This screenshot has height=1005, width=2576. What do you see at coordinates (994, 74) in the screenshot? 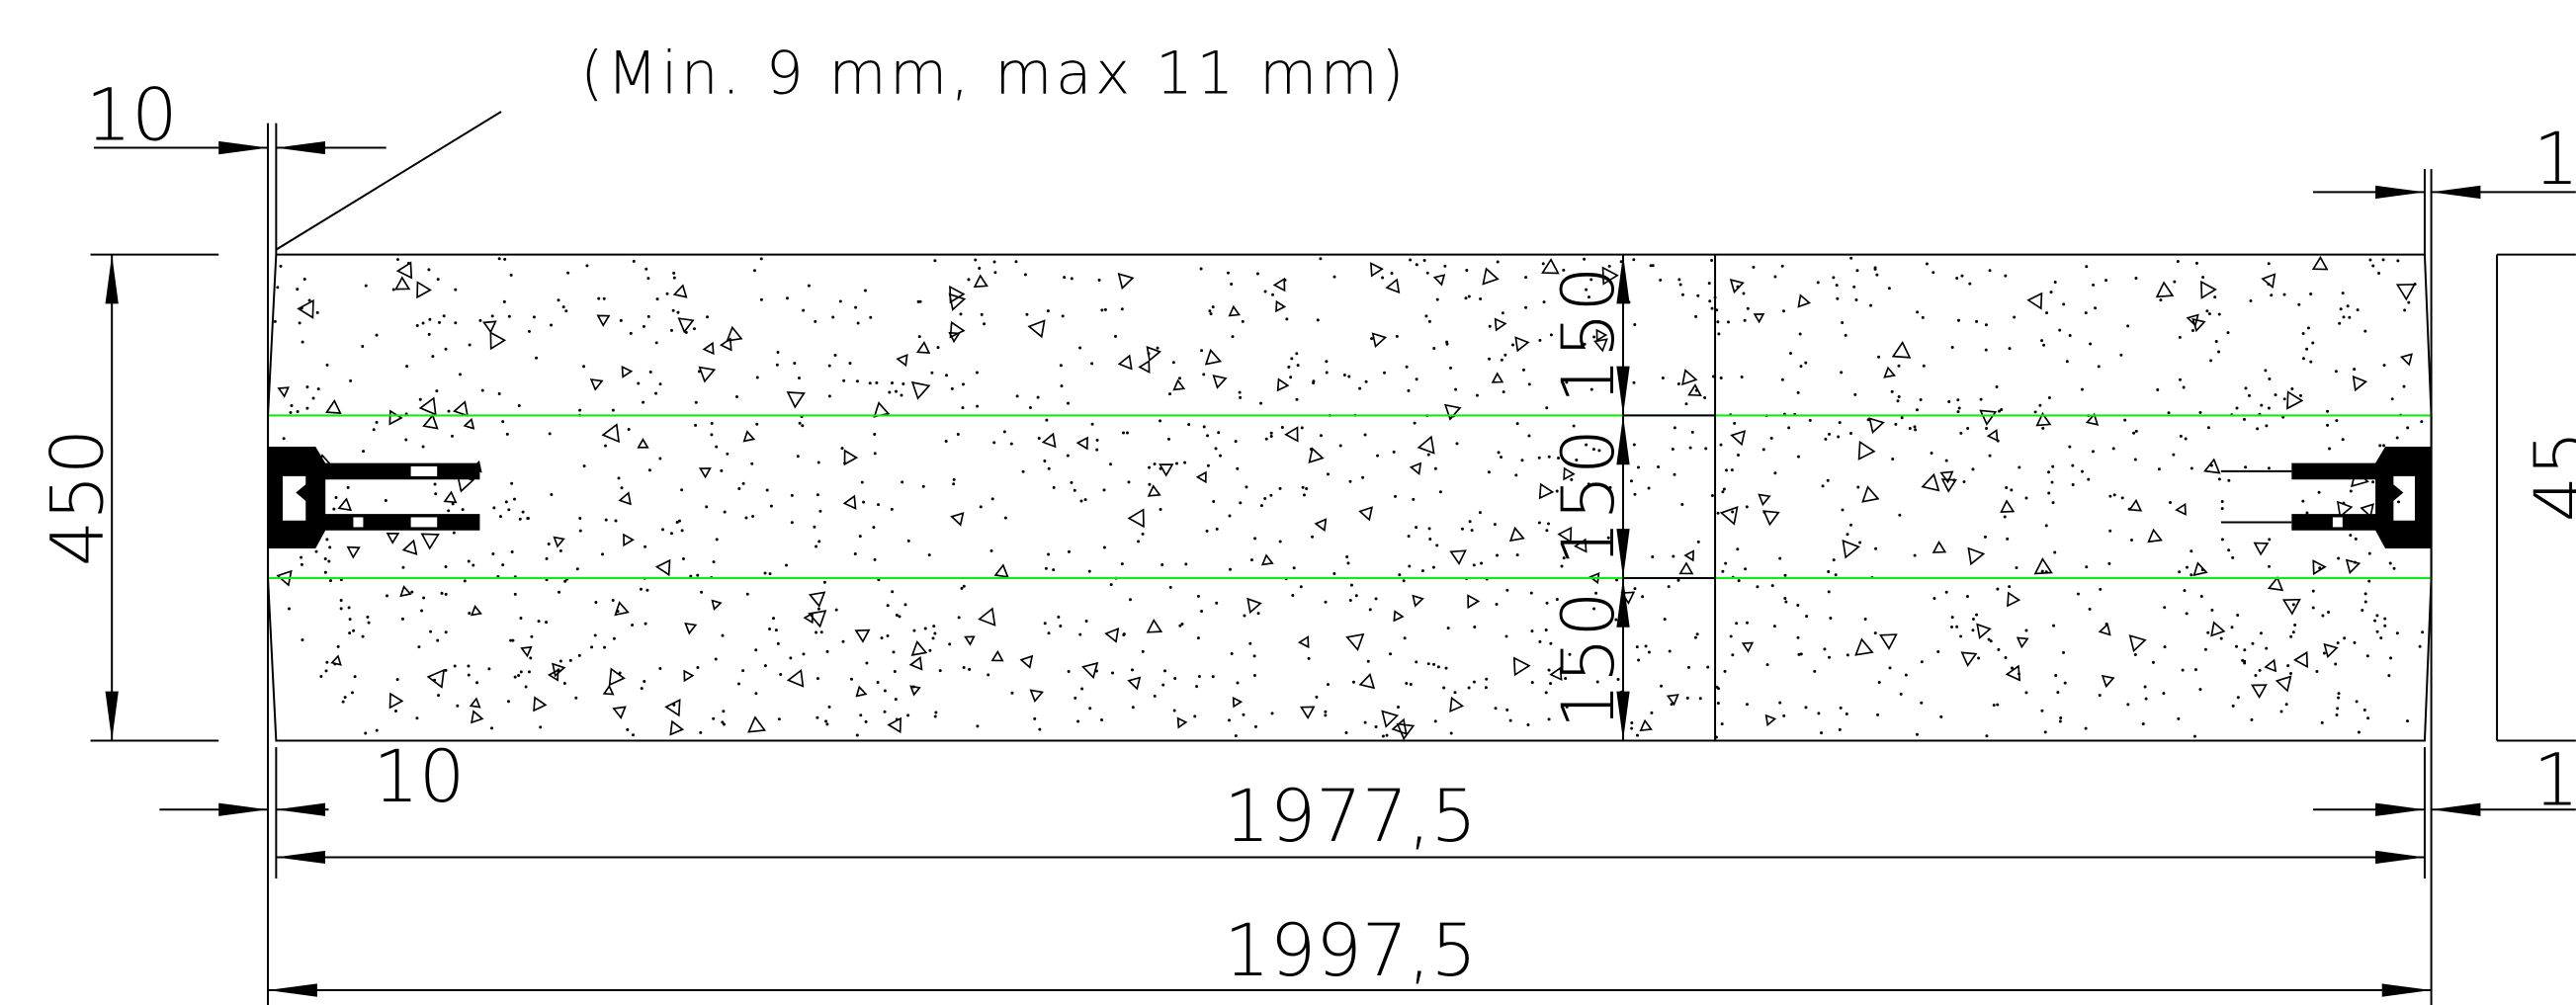
I see `note: (Min. 9 mm, max 11 mm)` at bounding box center [994, 74].